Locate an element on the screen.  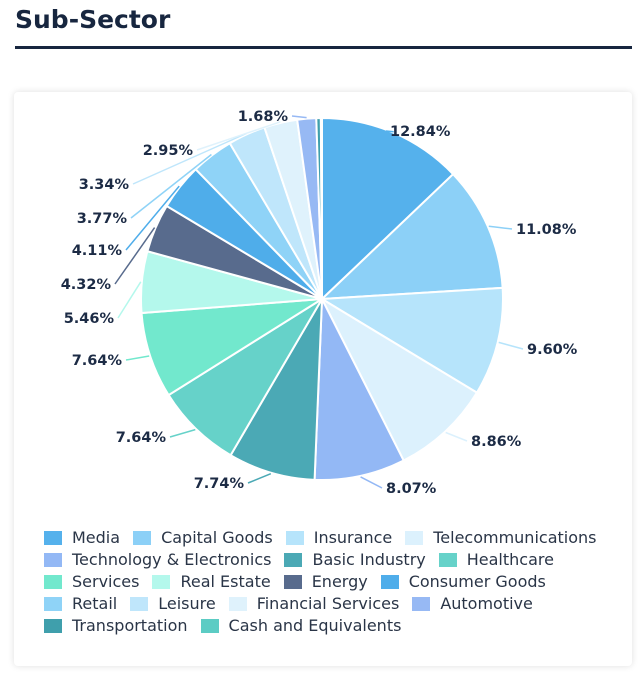
legend-label: Insurance is located at coordinates (353, 537).